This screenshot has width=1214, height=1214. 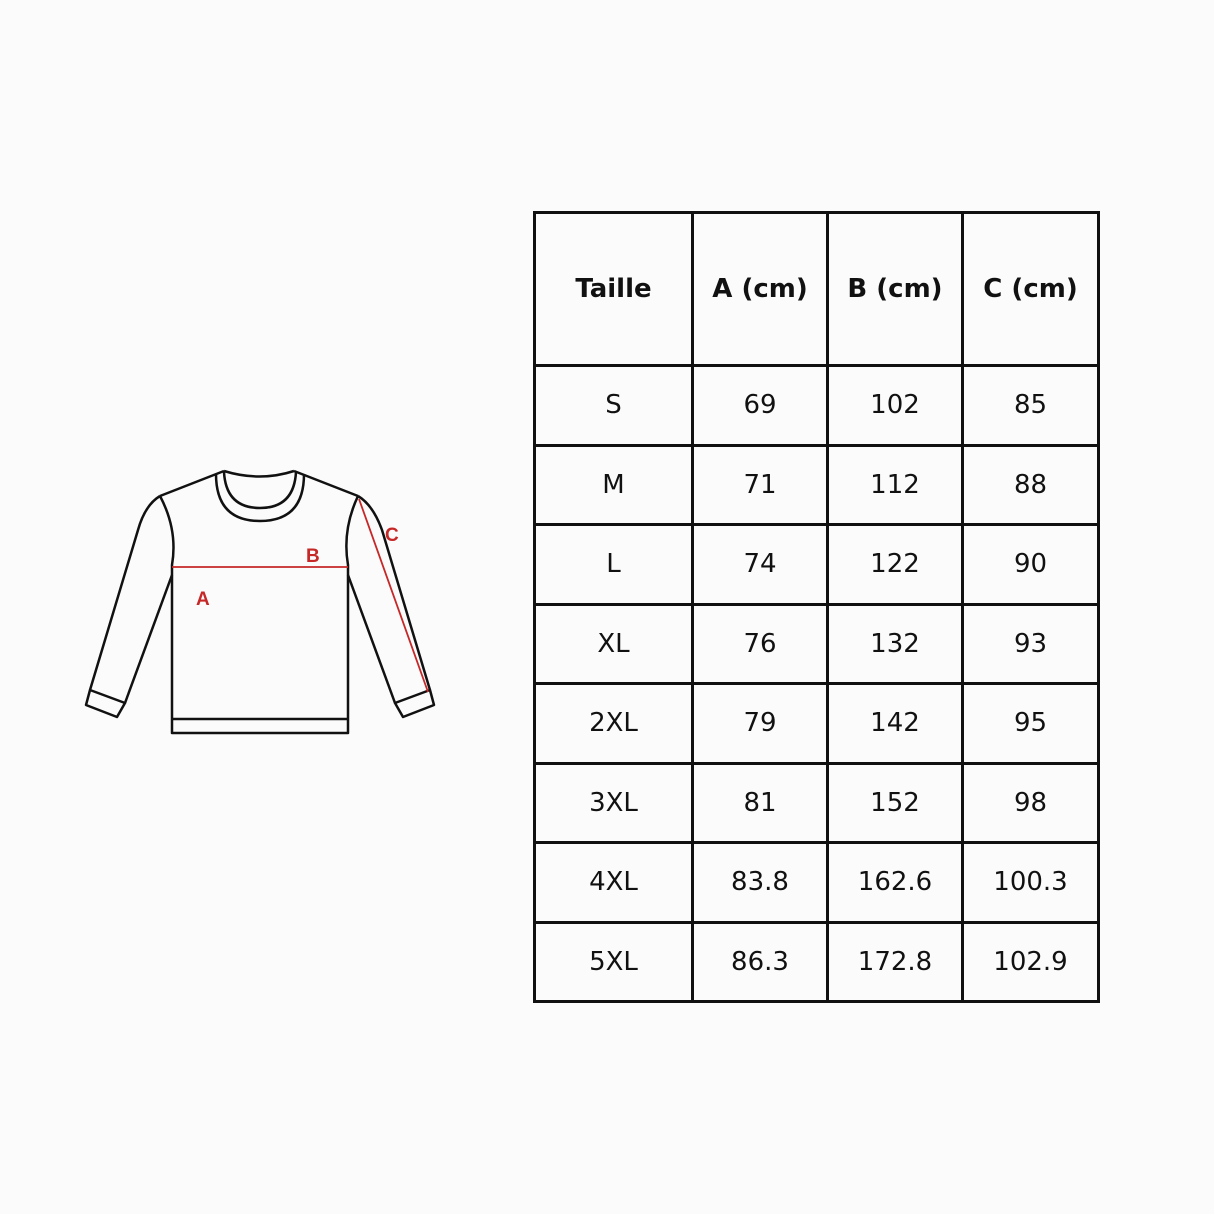 I want to click on cell-b: 132, so click(x=895, y=643).